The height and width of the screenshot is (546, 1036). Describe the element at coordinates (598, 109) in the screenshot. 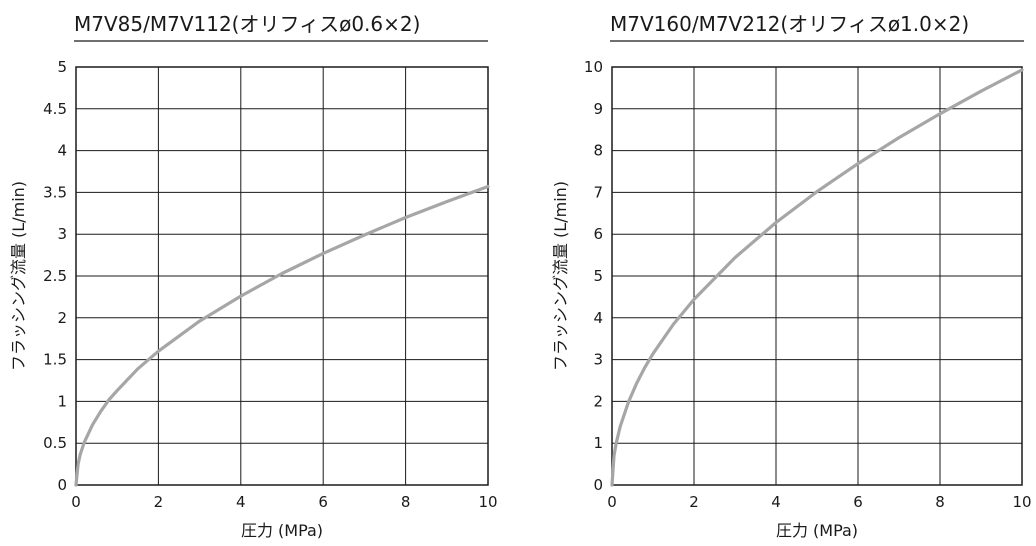

I see `chart-right-y-tick-label: 9` at that location.